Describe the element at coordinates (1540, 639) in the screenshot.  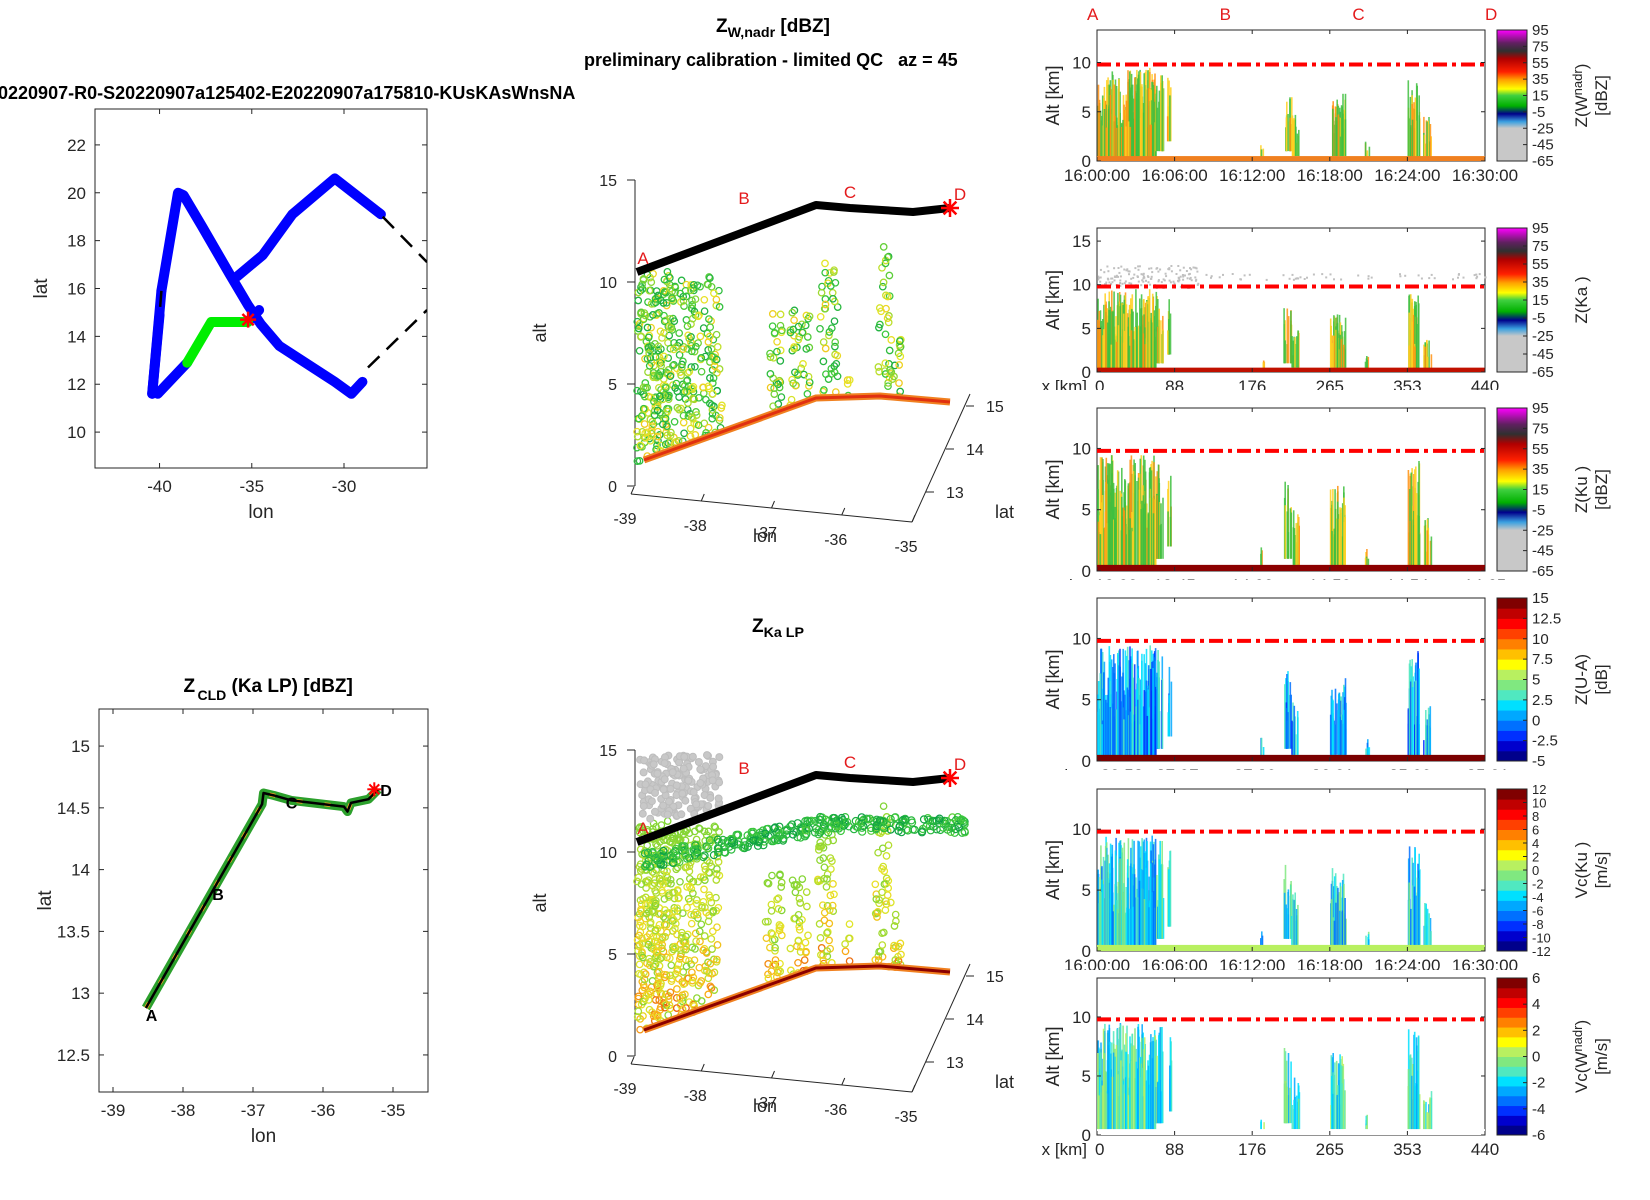
I see `colorbar-tick-label: 10` at that location.